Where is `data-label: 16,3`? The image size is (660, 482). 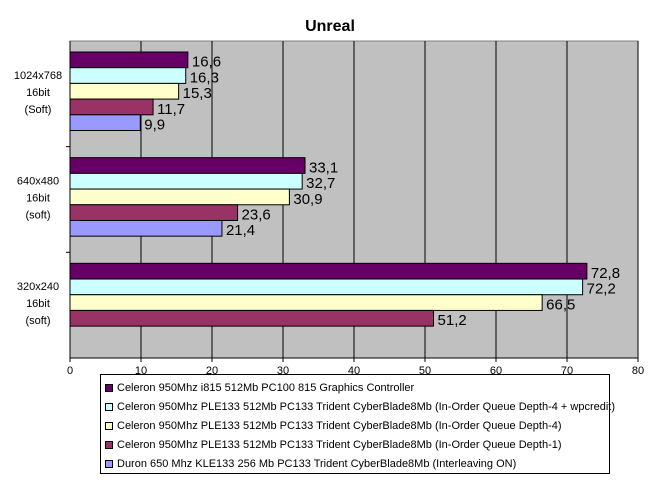 data-label: 16,3 is located at coordinates (204, 77).